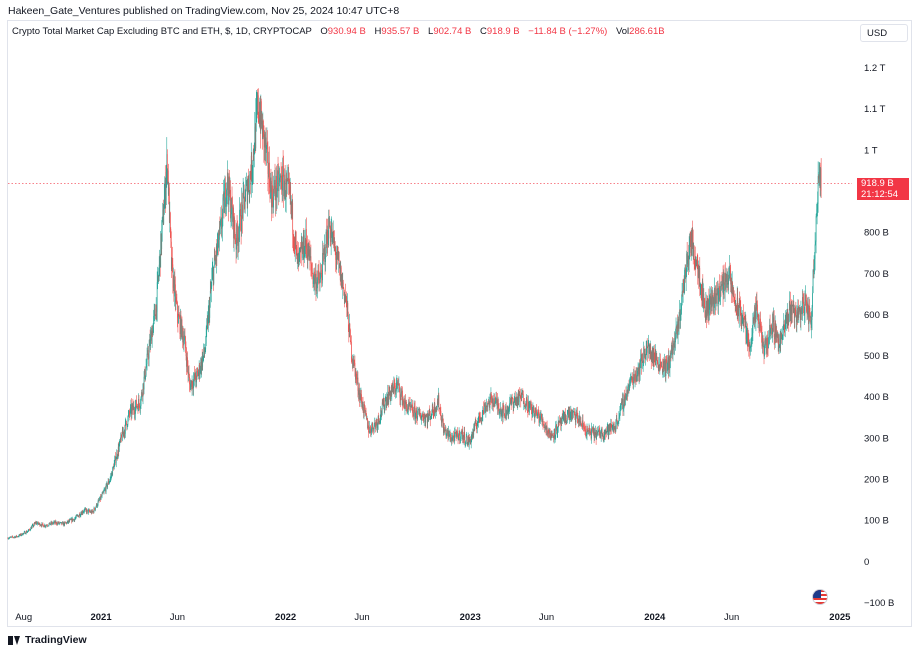 This screenshot has width=922, height=653. Describe the element at coordinates (884, 33) in the screenshot. I see `currency-button: USD` at that location.